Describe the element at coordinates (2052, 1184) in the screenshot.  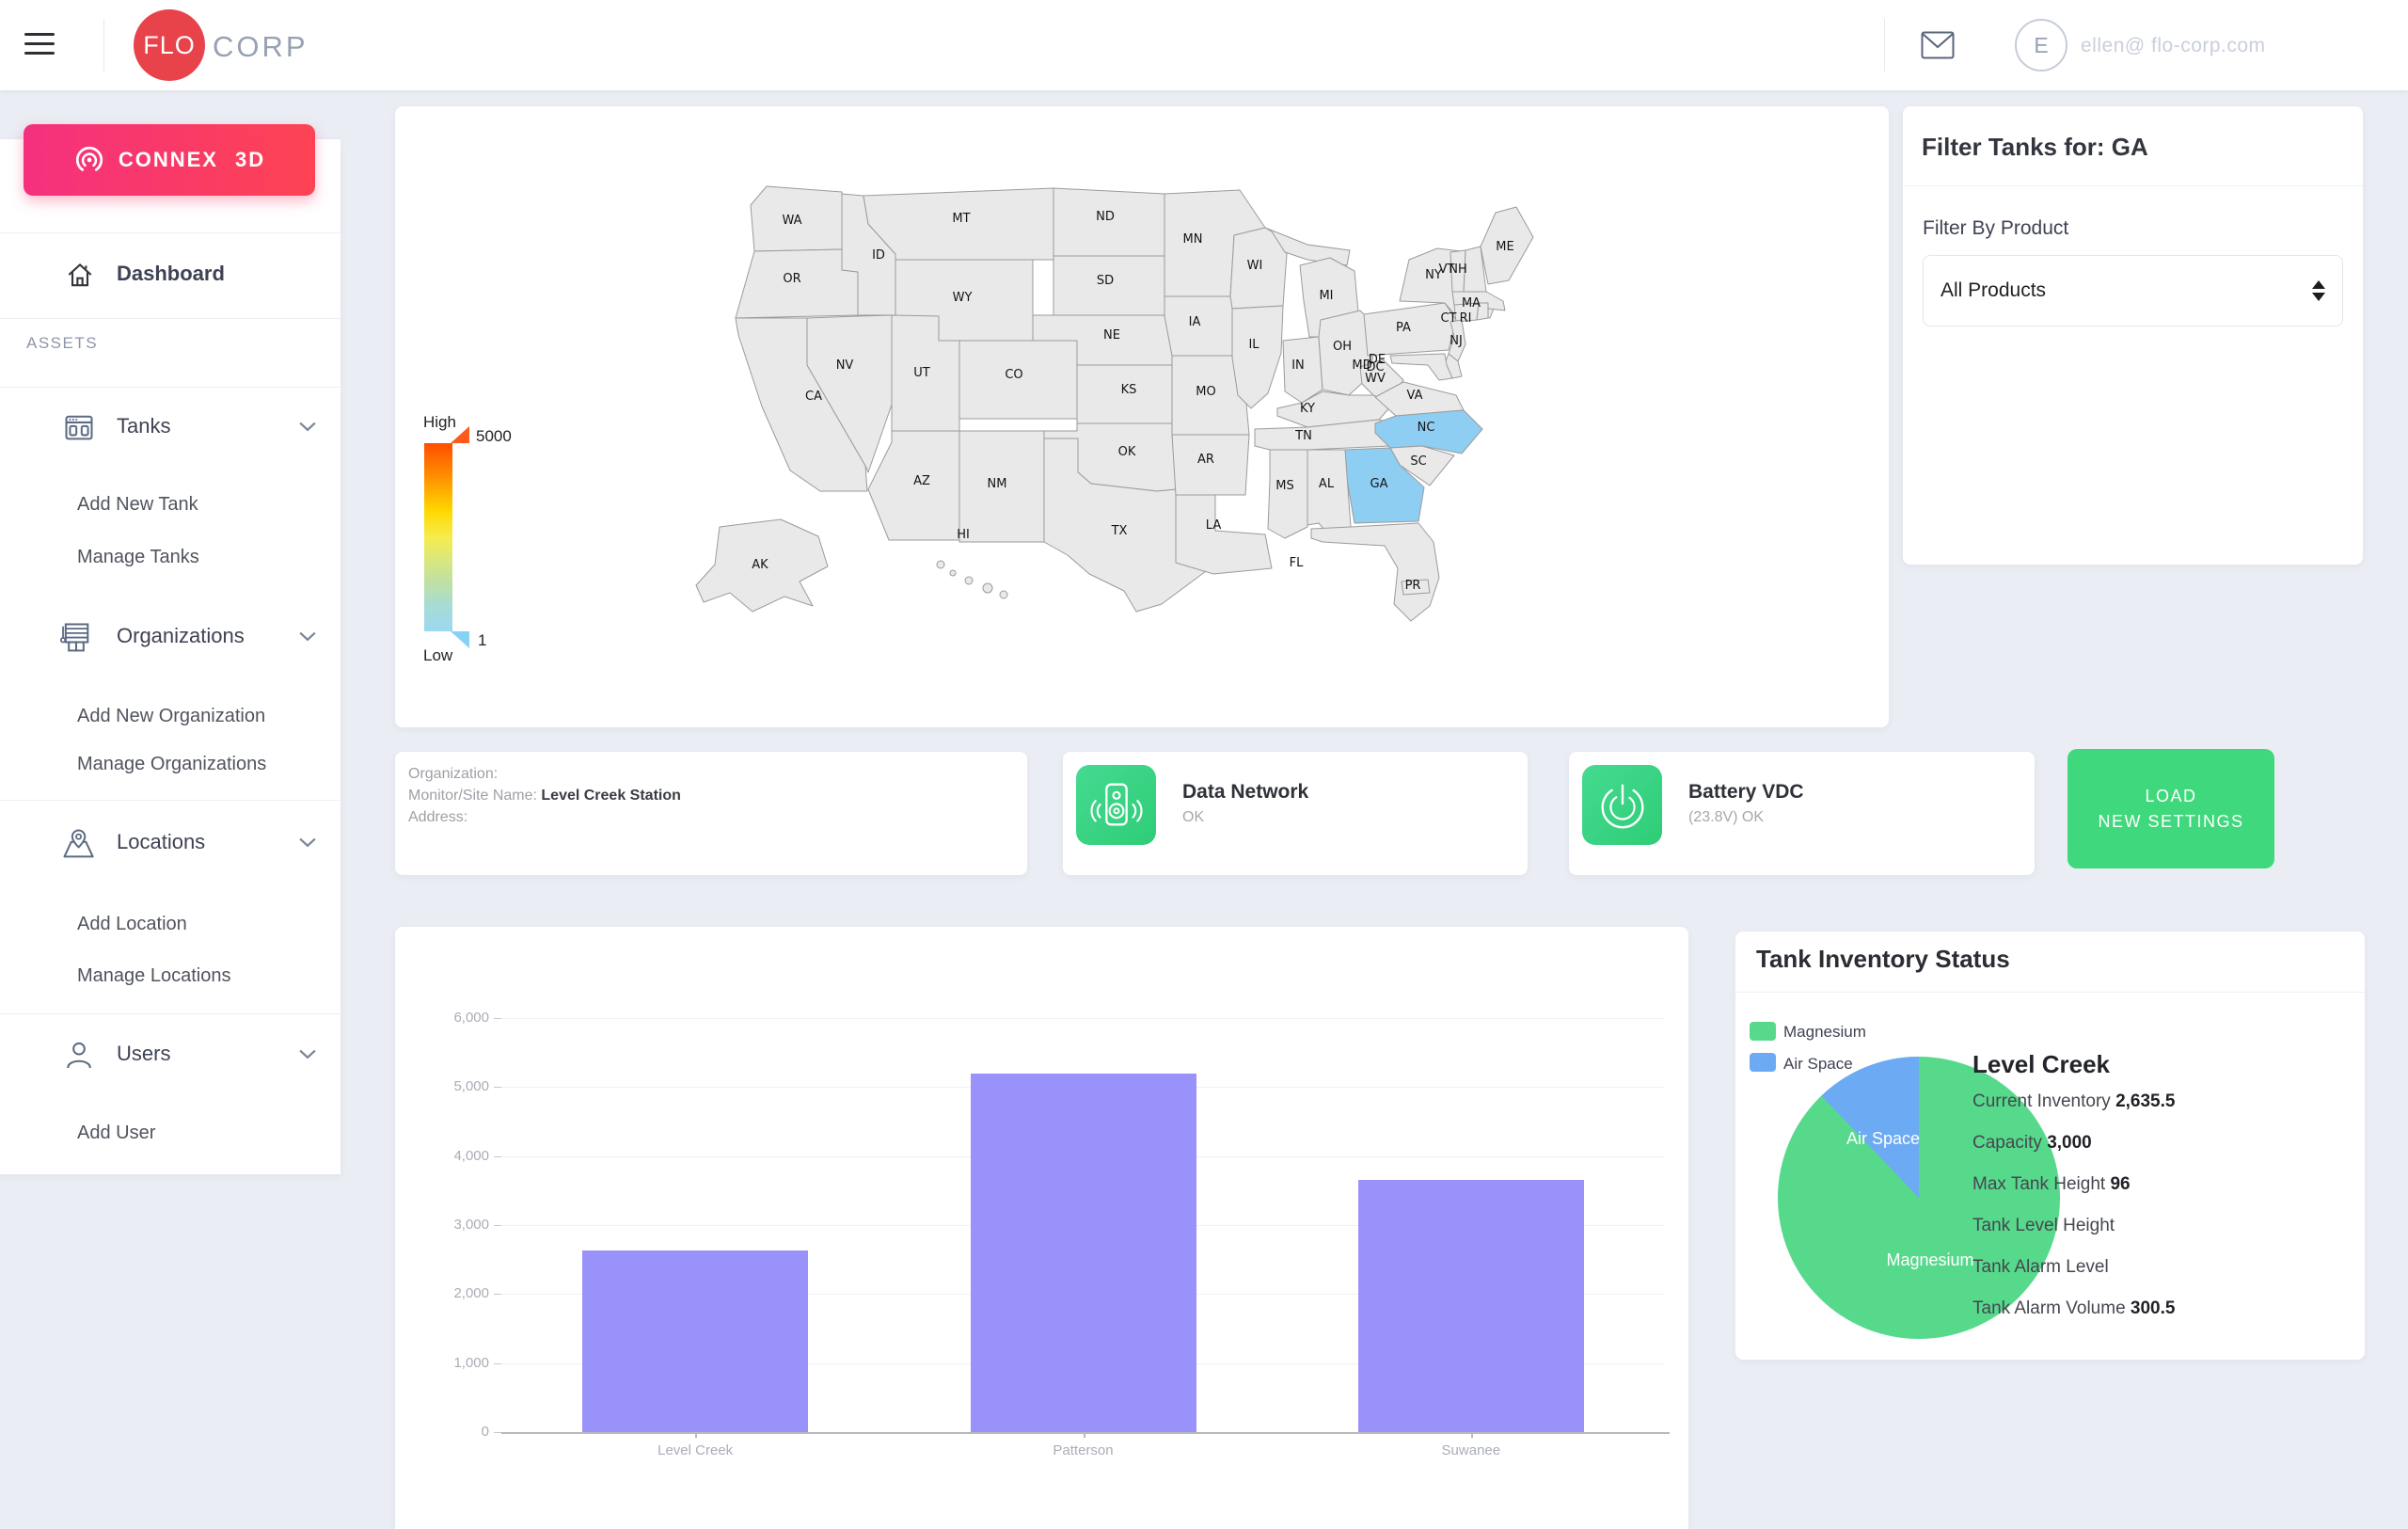
I see `detail-row: Max Tank Height 96` at that location.